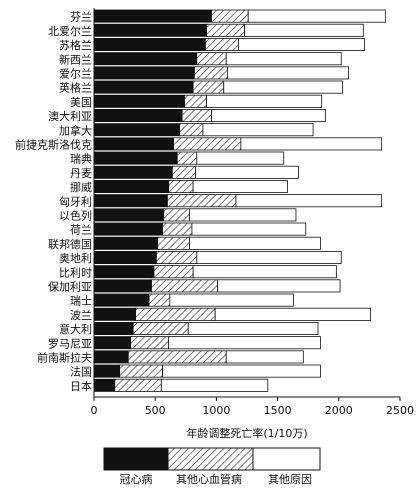 This screenshot has width=420, height=488. Describe the element at coordinates (136, 479) in the screenshot. I see `legend-label-coronary: 冠心病` at that location.